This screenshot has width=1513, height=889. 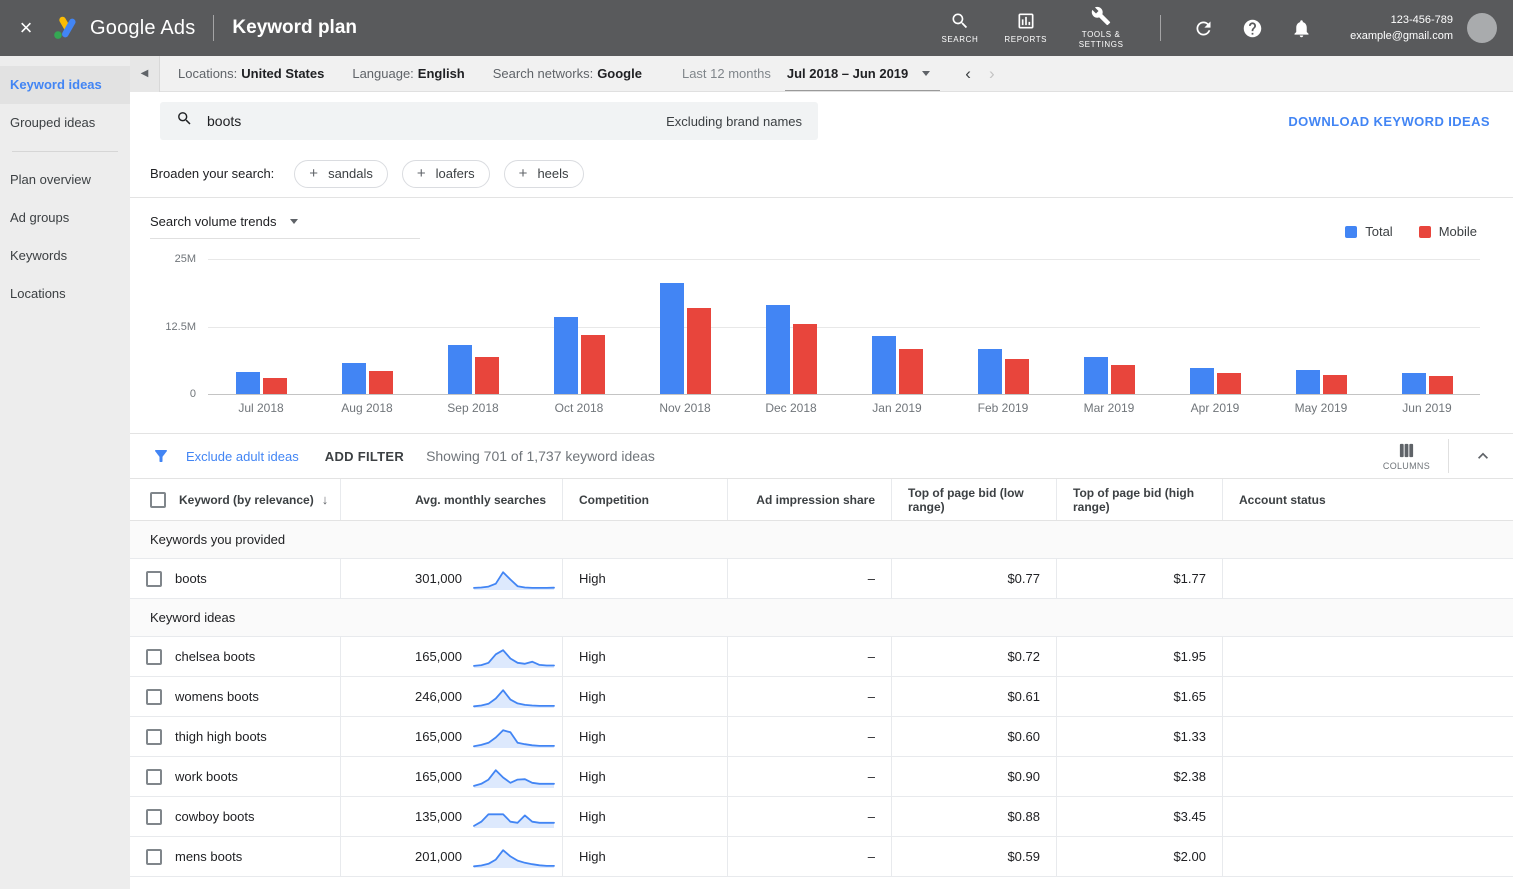 What do you see at coordinates (1109, 408) in the screenshot?
I see `x-axis-label: Mar 2019` at bounding box center [1109, 408].